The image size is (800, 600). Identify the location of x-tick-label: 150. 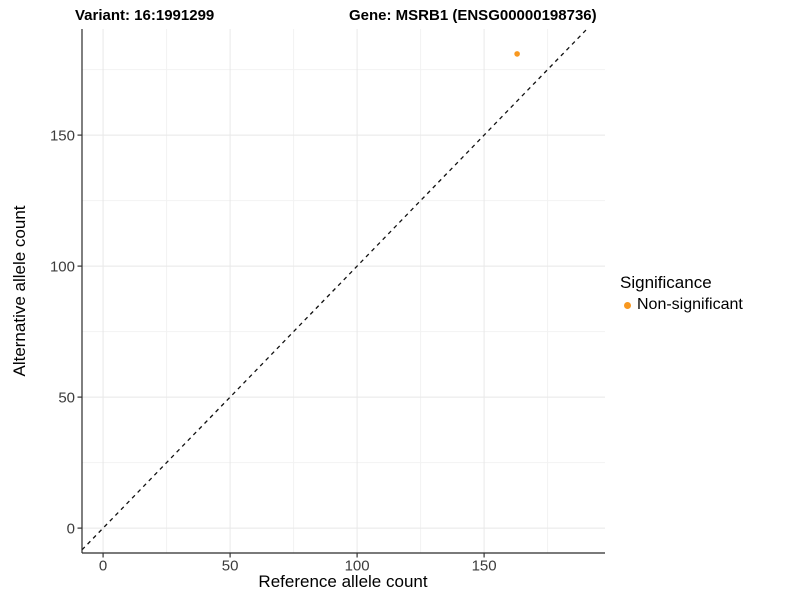
(484, 566).